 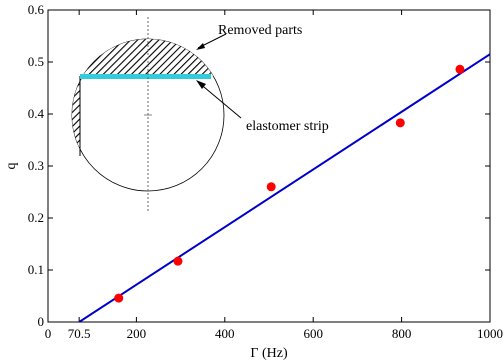 I want to click on x-axis-label: Γ (Hz), so click(x=269, y=353).